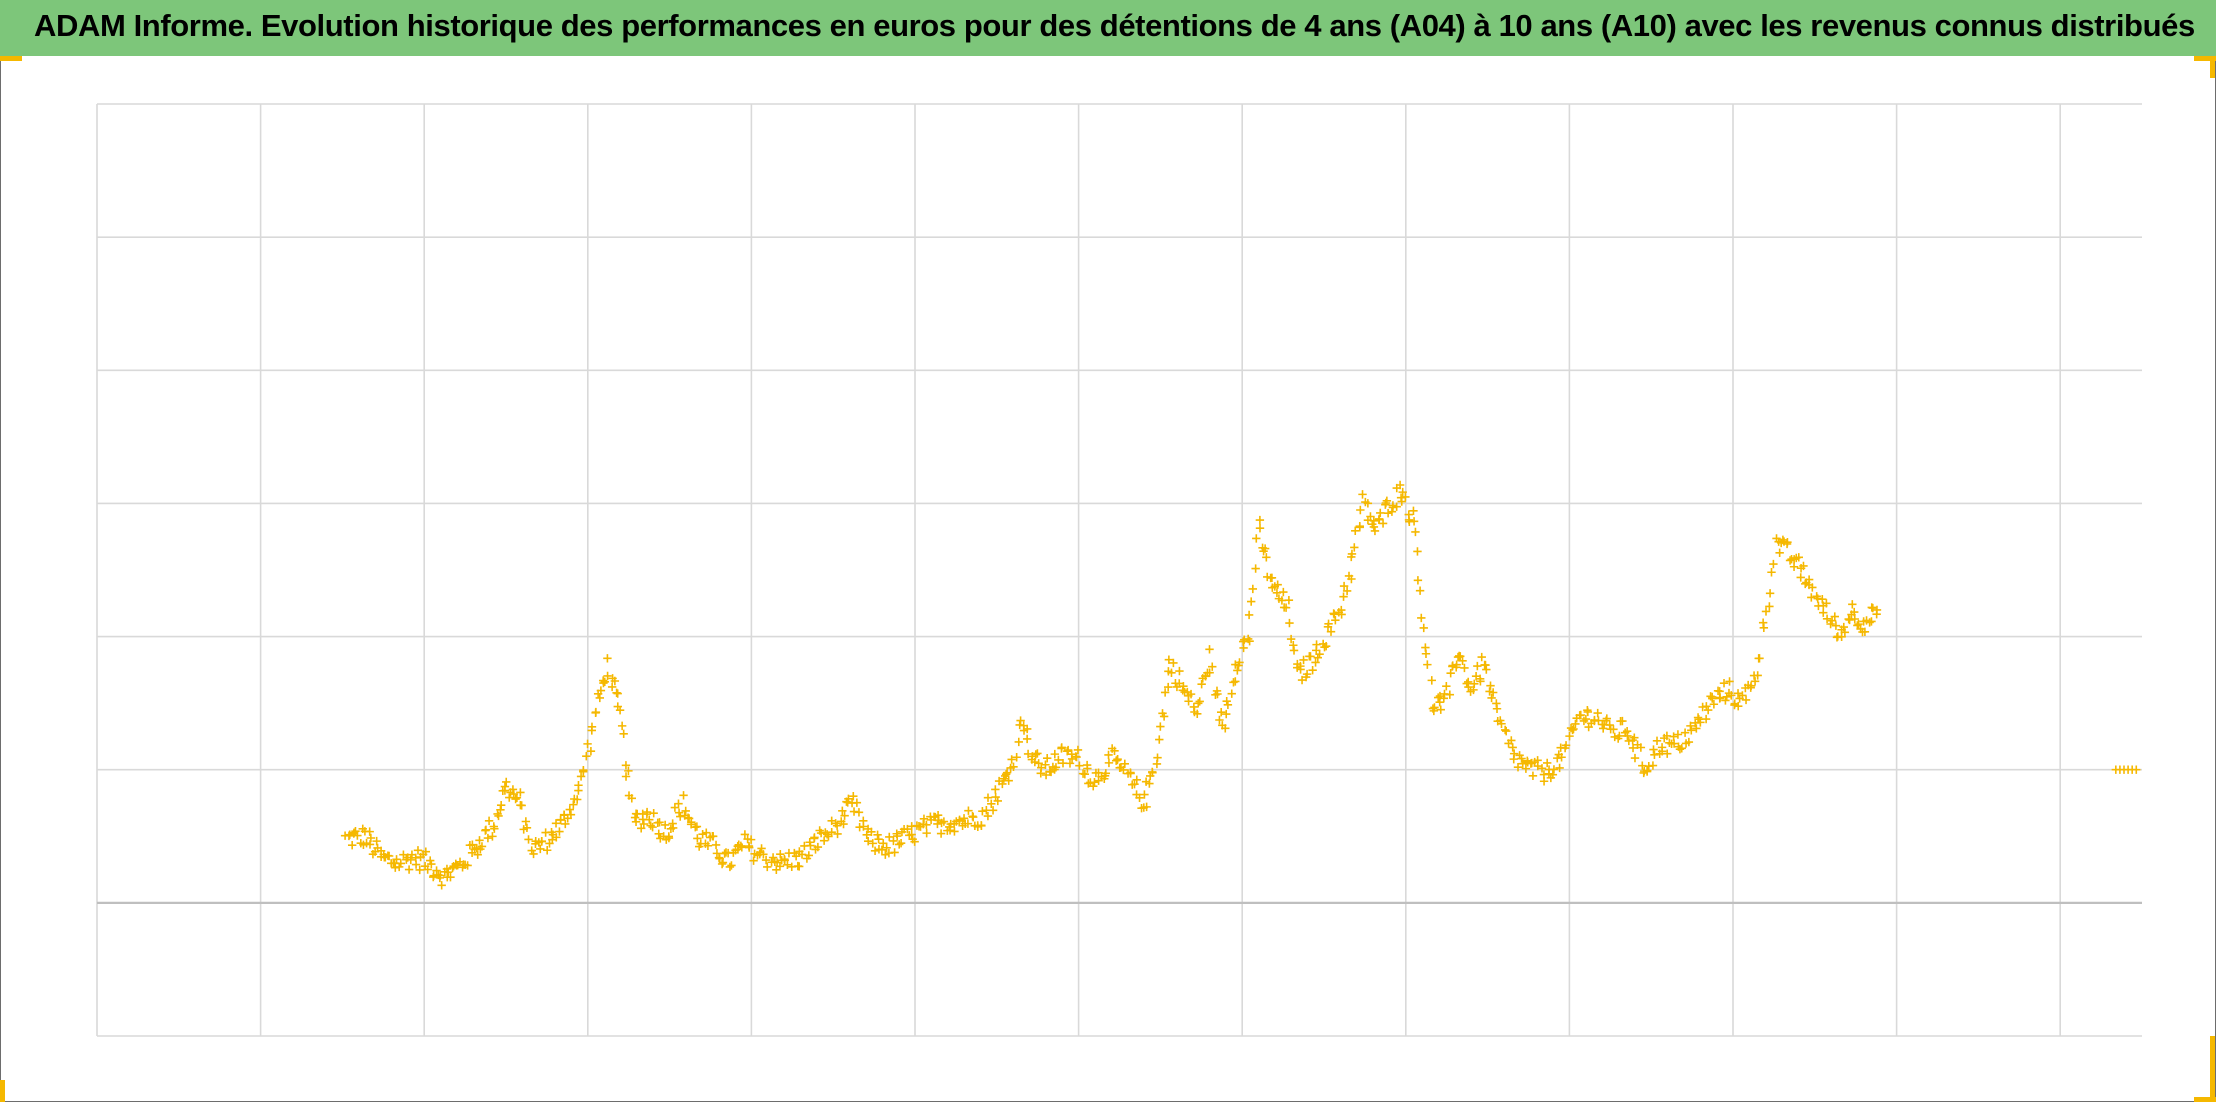  What do you see at coordinates (11, 58) in the screenshot?
I see `corner-mark-top-left-h` at bounding box center [11, 58].